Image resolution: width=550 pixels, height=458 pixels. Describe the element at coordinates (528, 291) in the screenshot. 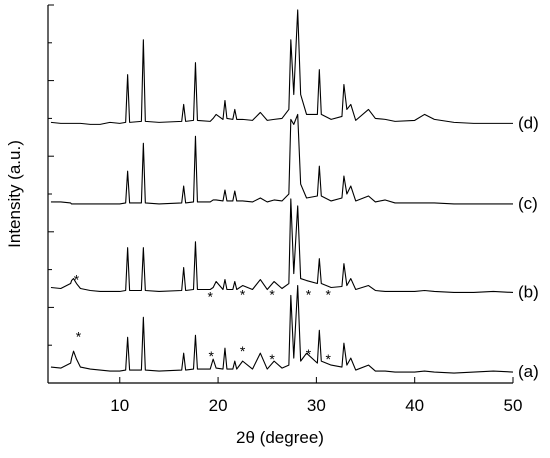

I see `series-label: (b)` at that location.